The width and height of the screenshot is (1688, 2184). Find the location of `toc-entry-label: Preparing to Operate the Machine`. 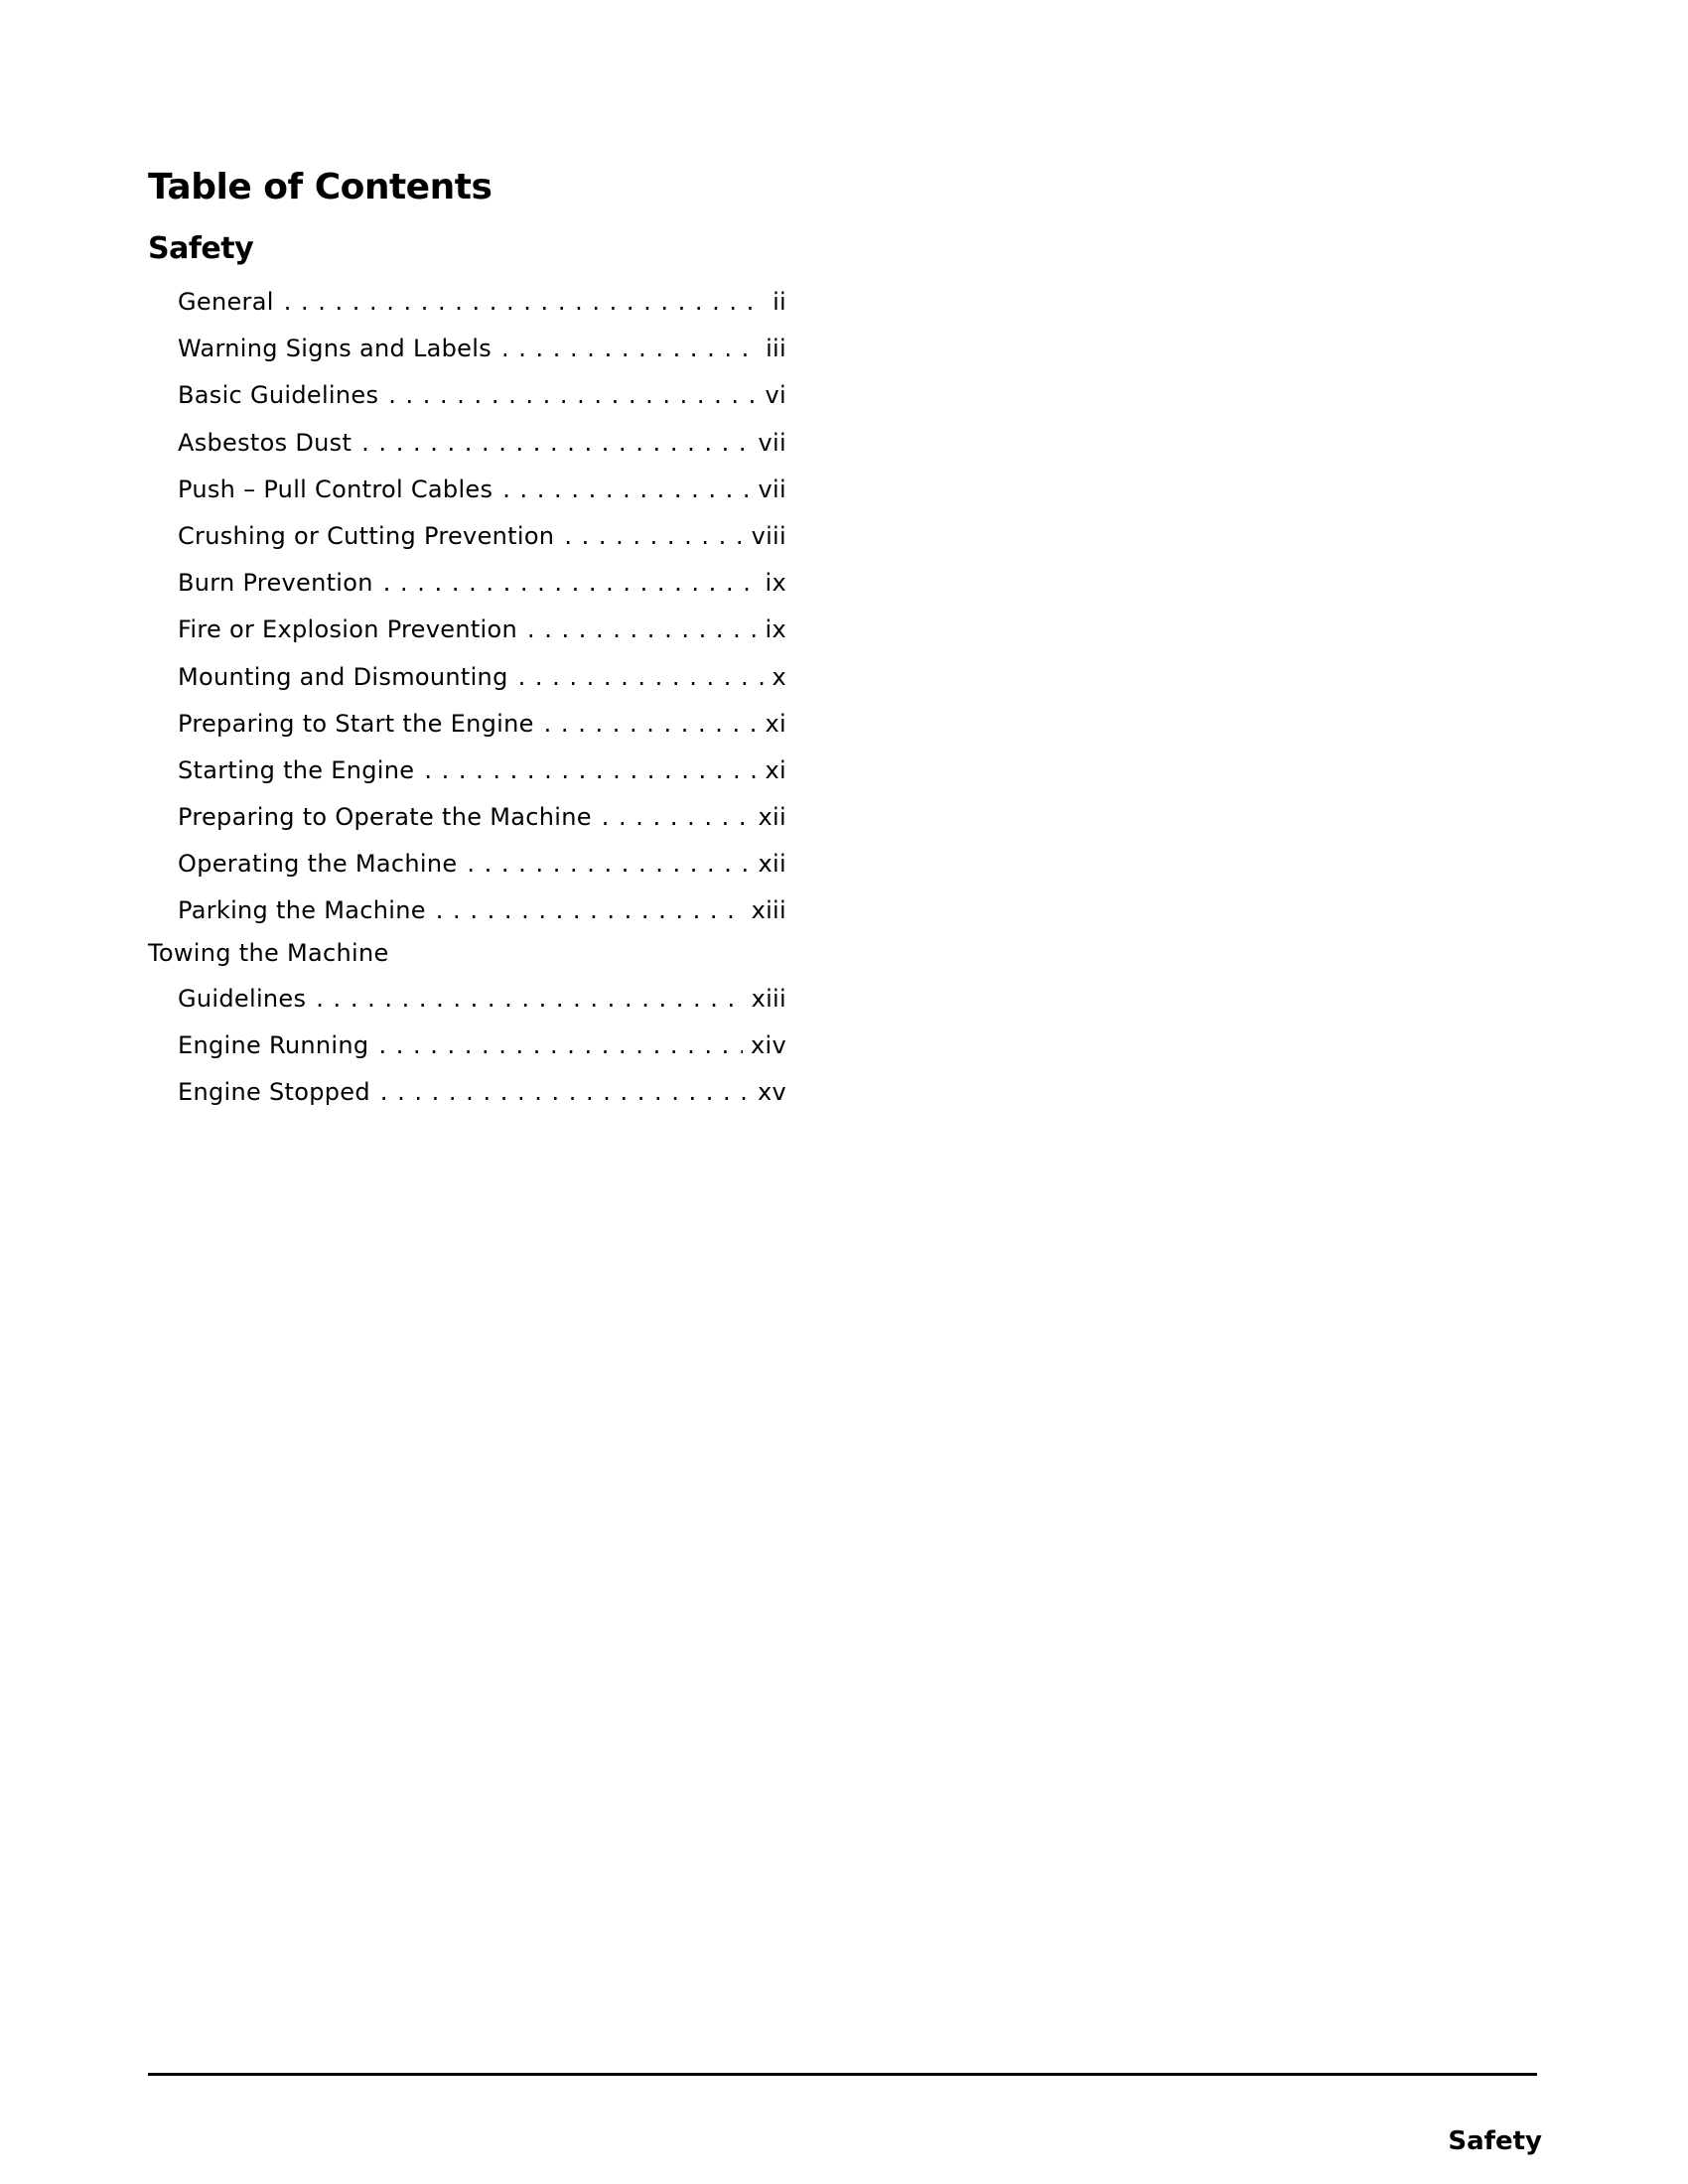

toc-entry-label: Preparing to Operate the Machine is located at coordinates (385, 817).